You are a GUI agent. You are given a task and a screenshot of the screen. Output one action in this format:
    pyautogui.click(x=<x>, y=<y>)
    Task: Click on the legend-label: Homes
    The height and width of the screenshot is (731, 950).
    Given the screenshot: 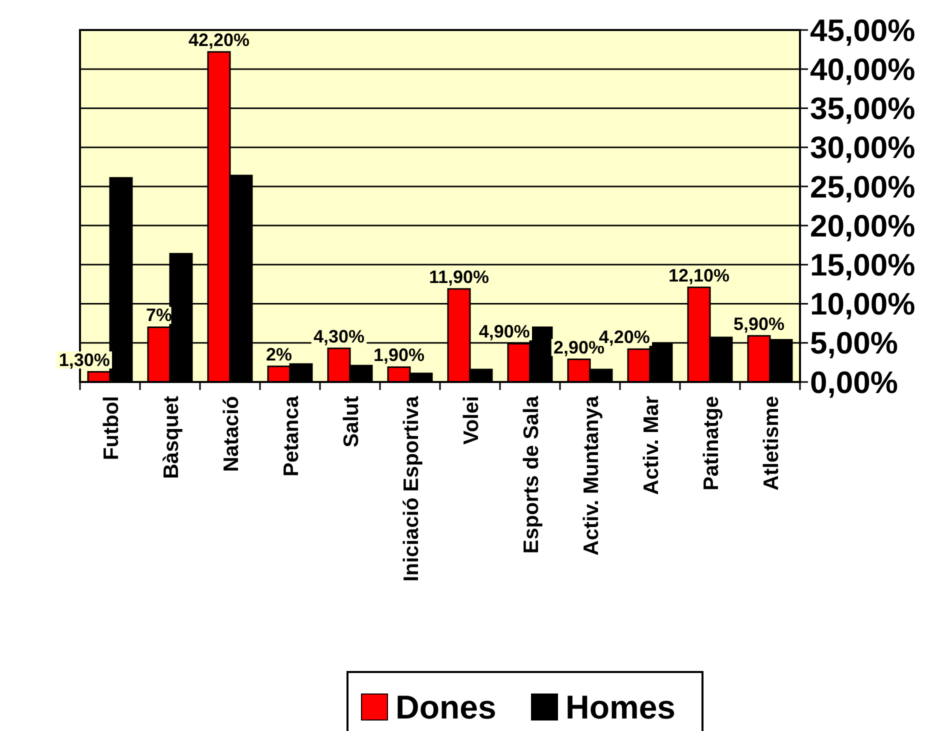 What is the action you would take?
    pyautogui.click(x=621, y=707)
    